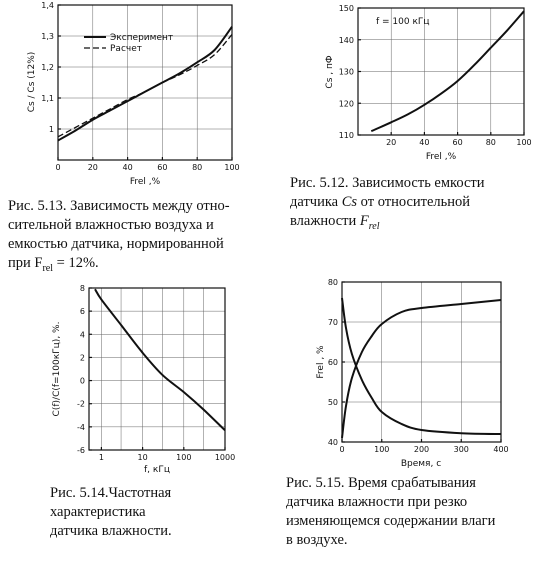 The width and height of the screenshot is (550, 563). Describe the element at coordinates (47, 98) in the screenshot. I see `y-tick-label: 1,1` at that location.